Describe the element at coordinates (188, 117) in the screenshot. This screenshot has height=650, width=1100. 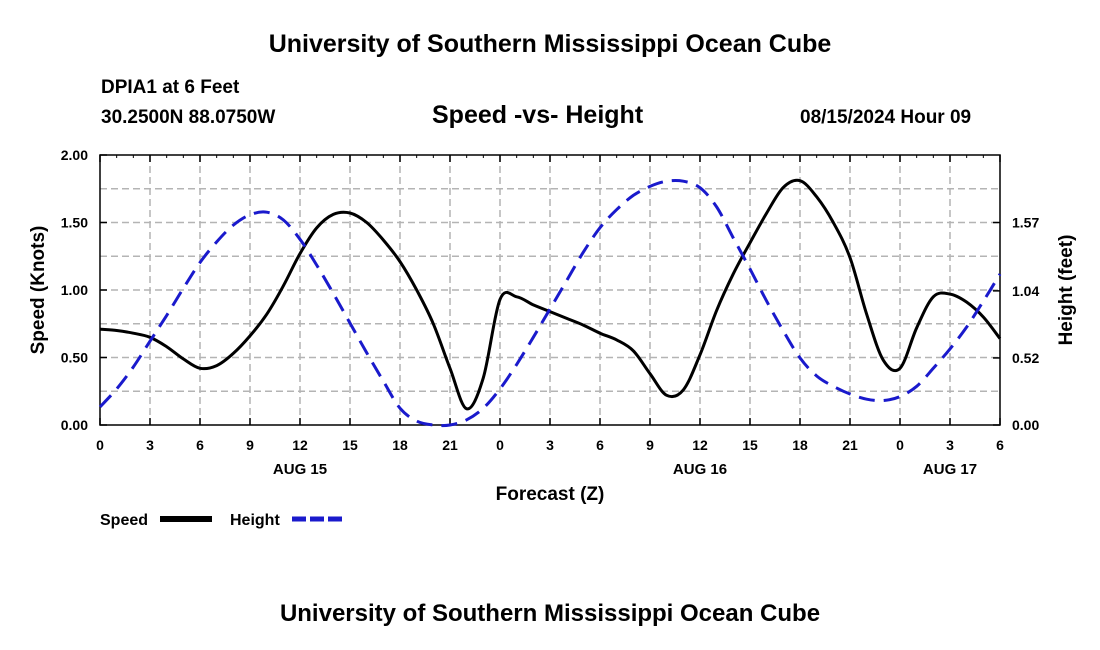
I see `coordinates-label: 30.2500N 88.0750W` at that location.